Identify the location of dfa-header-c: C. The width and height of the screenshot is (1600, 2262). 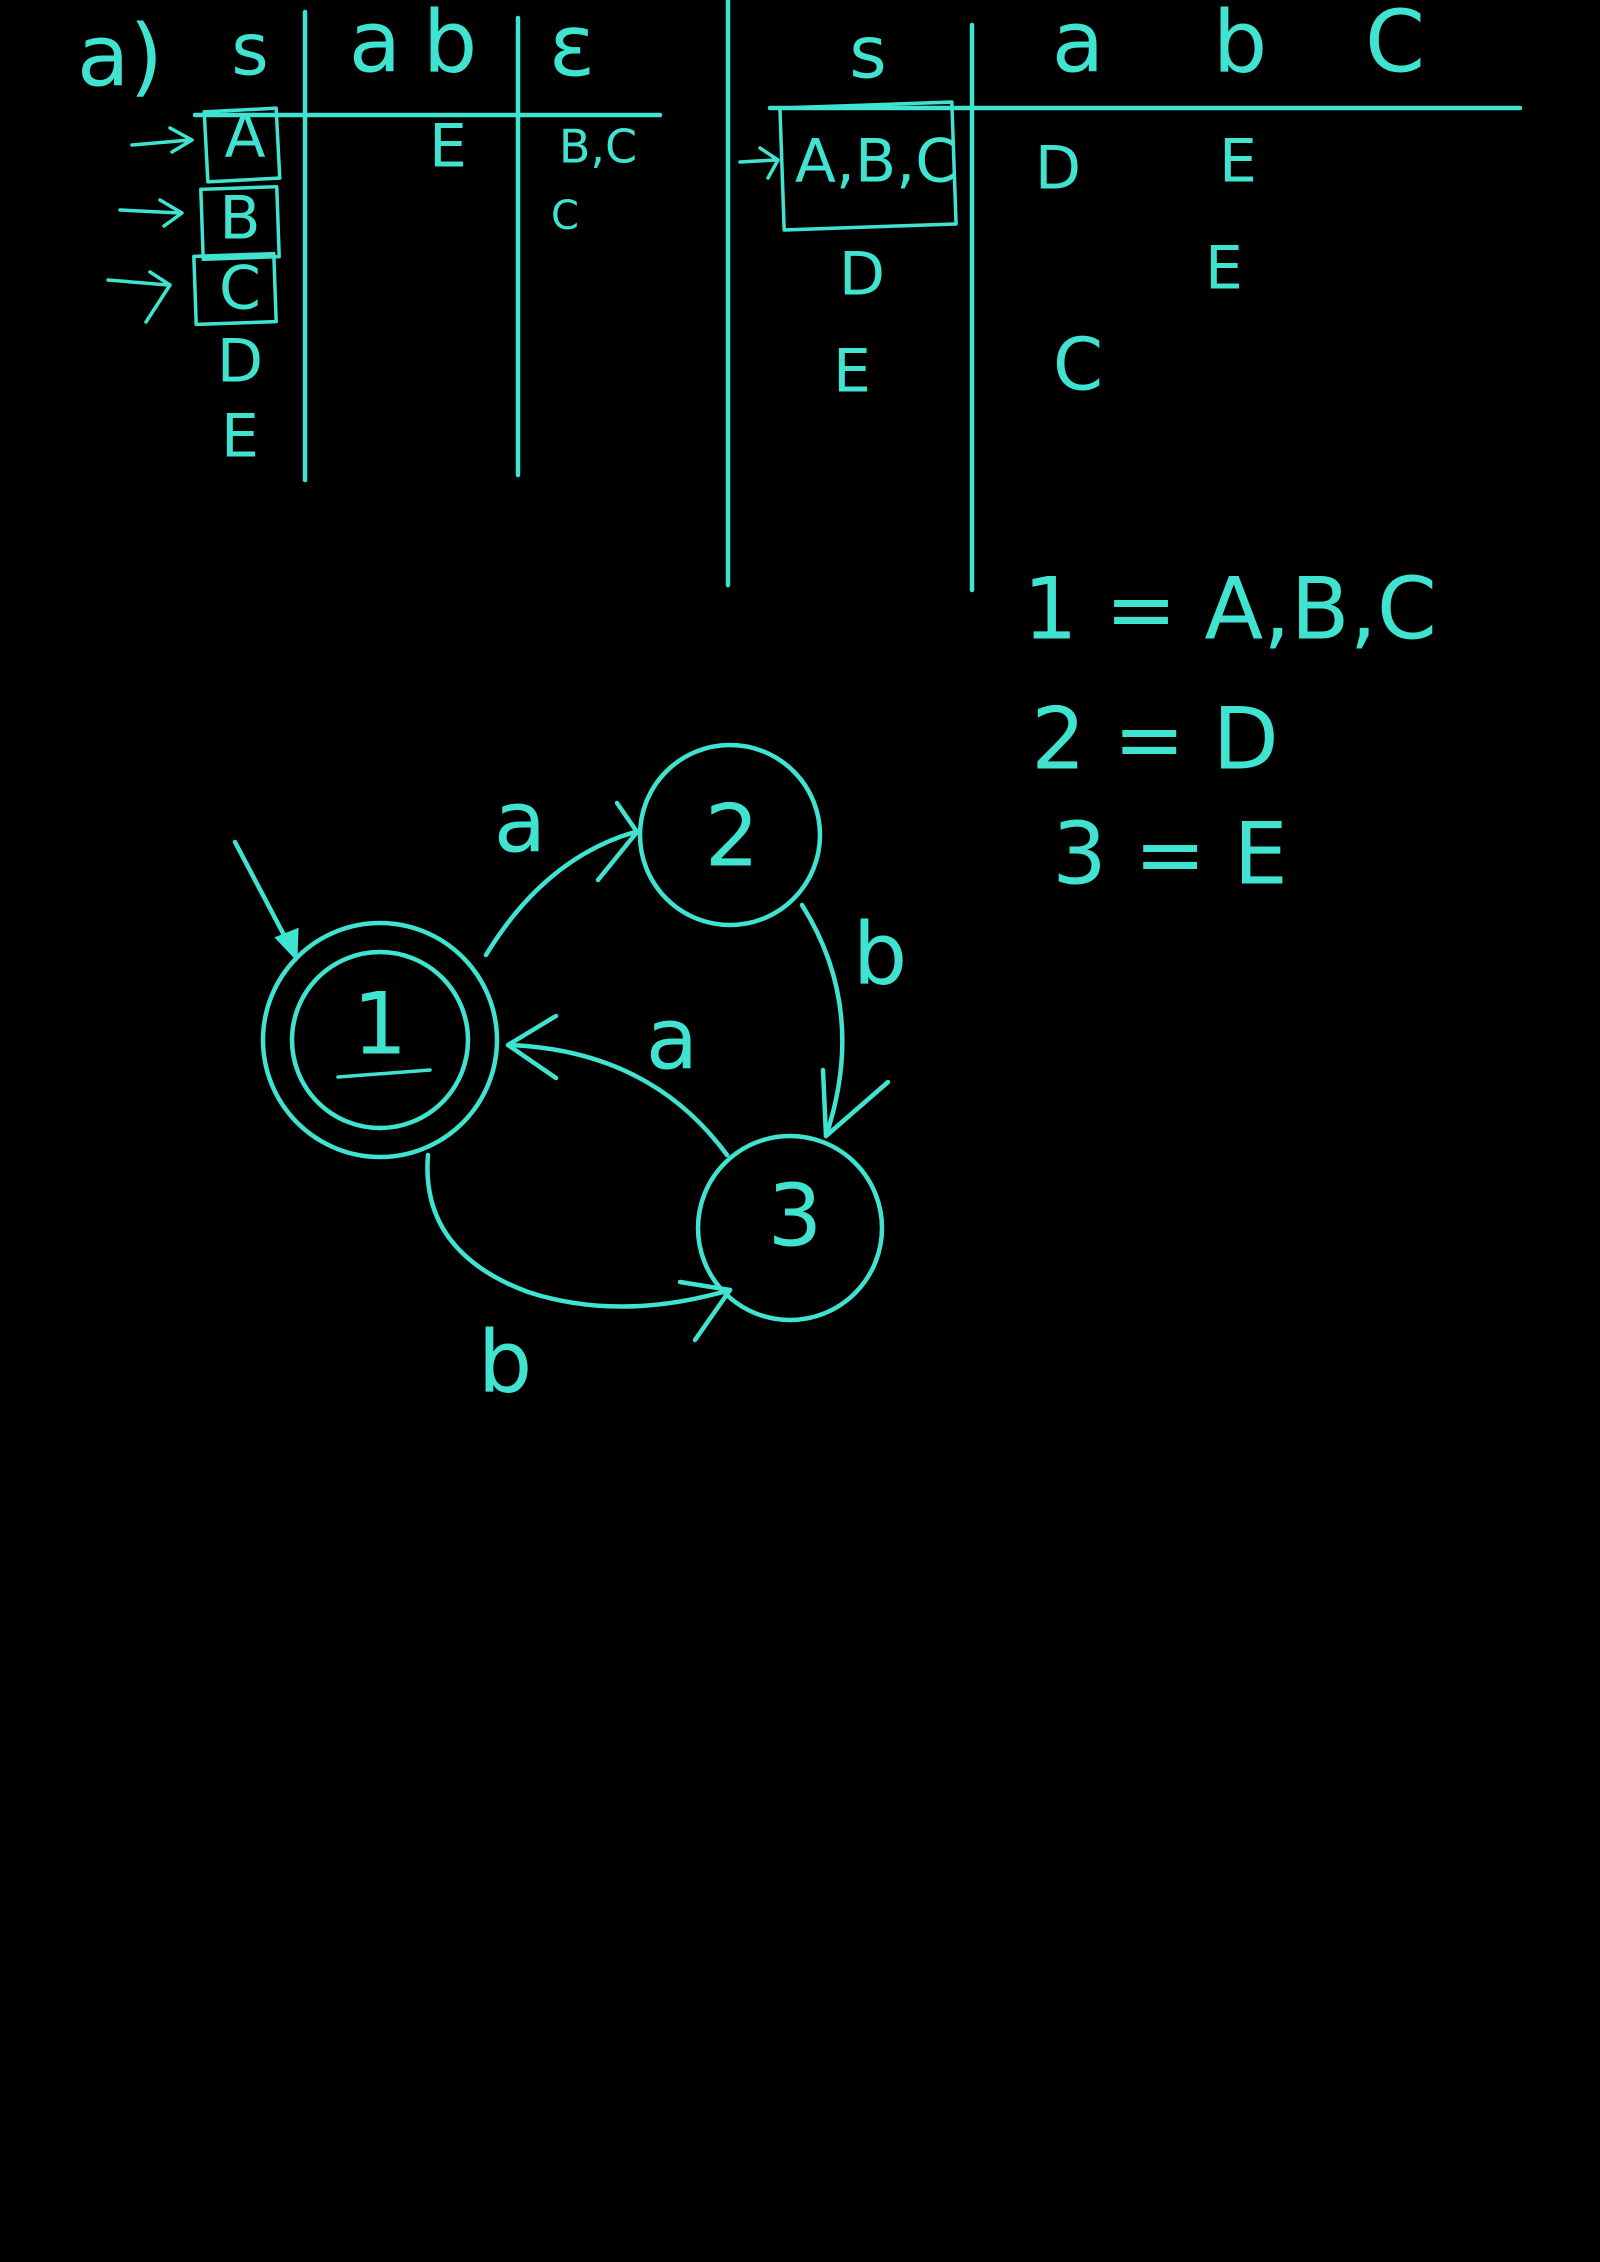
(1395, 46).